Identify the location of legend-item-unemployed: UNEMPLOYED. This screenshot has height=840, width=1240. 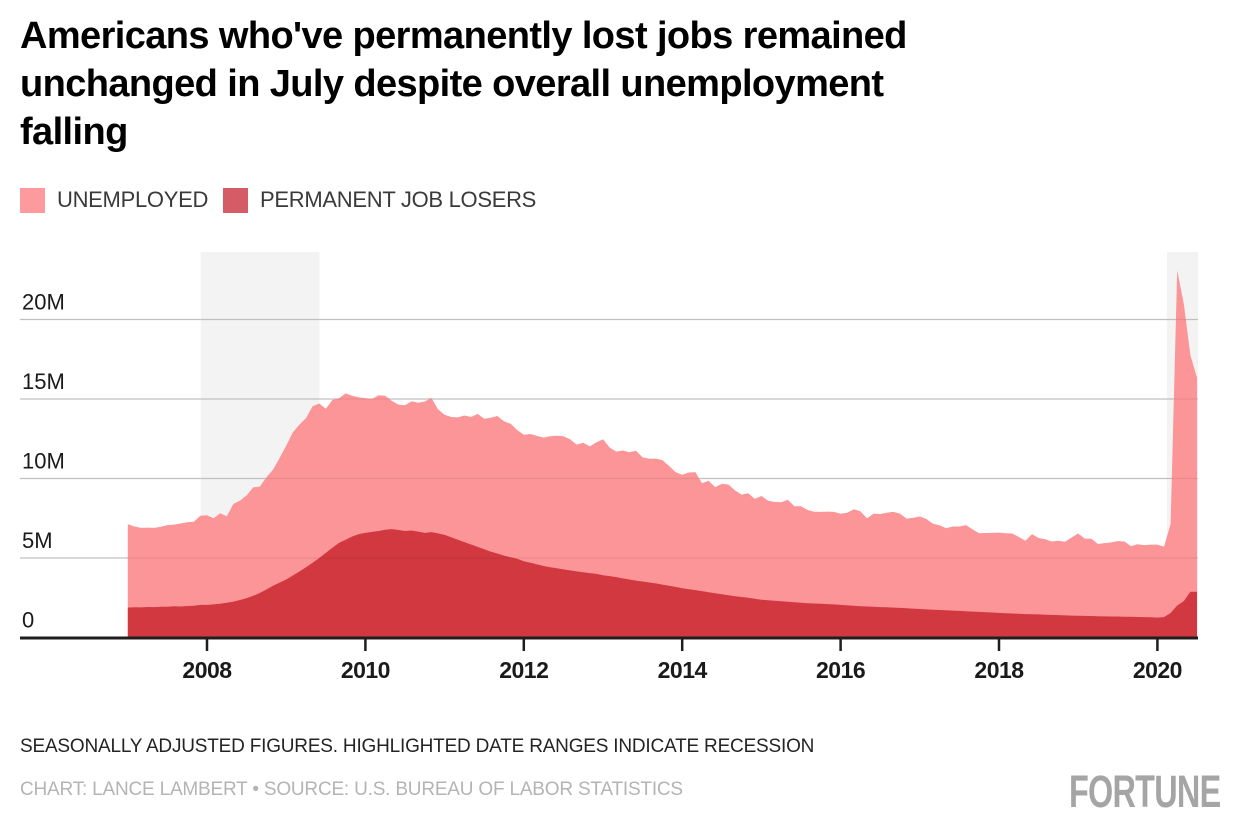
(114, 200).